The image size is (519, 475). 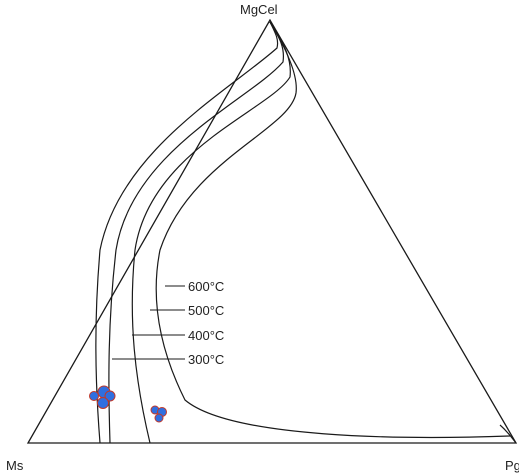 I want to click on vertex-label-right: Pg, so click(x=512, y=465).